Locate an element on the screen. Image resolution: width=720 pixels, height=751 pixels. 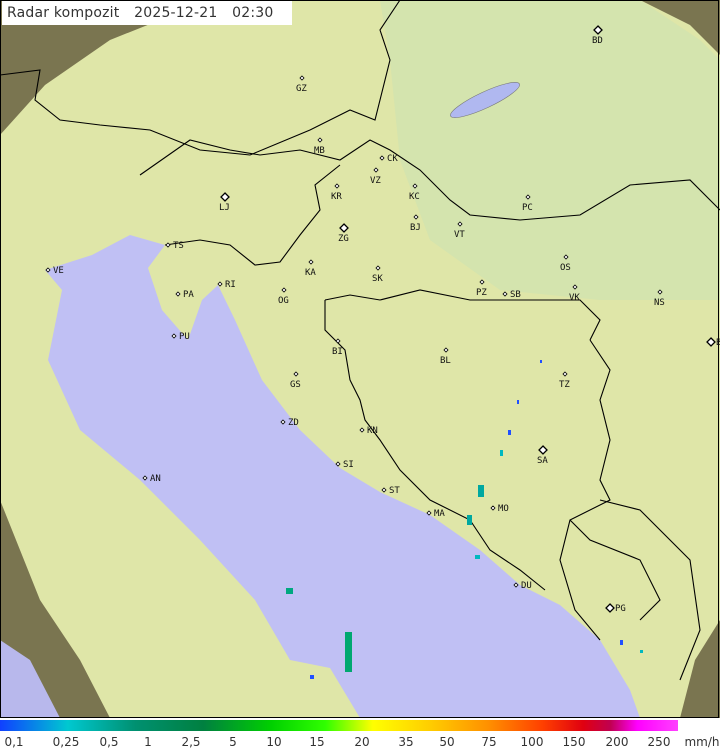
legend-label: 75 is located at coordinates (489, 742).